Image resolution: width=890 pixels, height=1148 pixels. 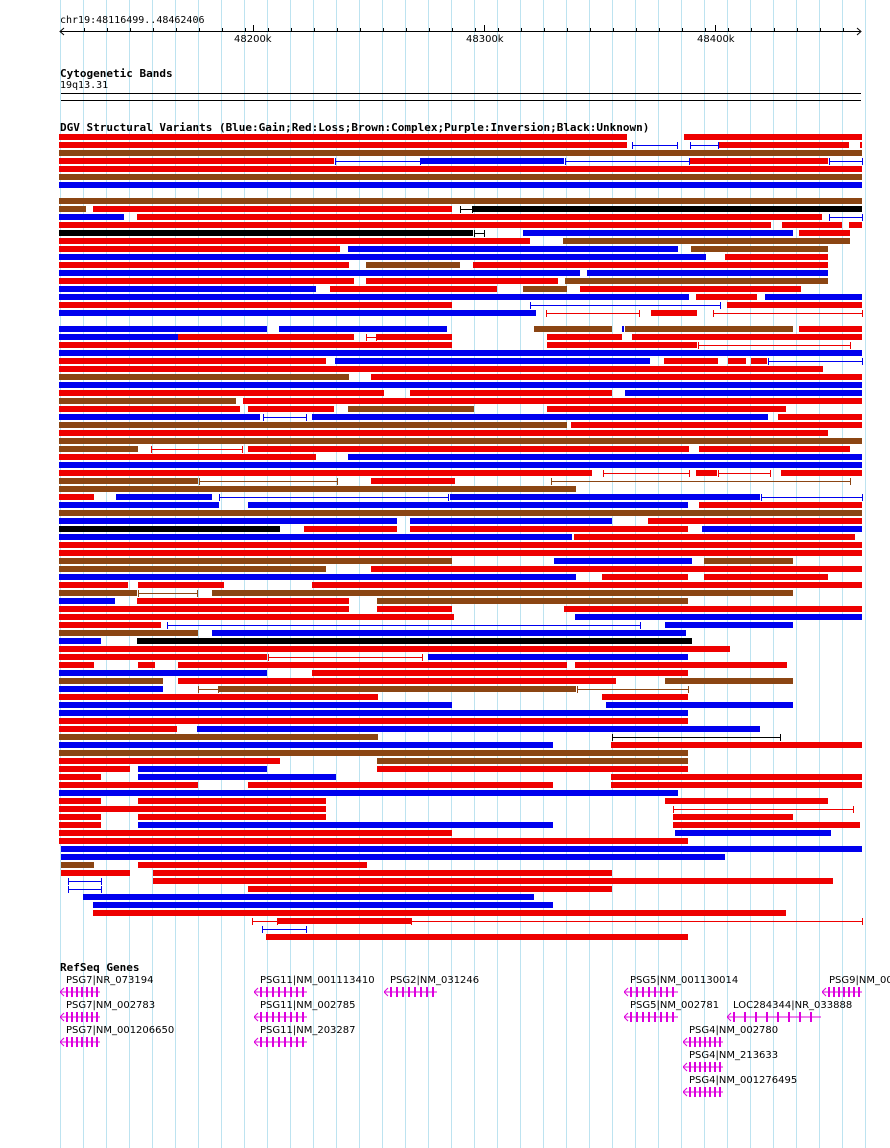 I want to click on gene-label-psg7-nr073194: PSG7|NR_073194, so click(x=110, y=980).